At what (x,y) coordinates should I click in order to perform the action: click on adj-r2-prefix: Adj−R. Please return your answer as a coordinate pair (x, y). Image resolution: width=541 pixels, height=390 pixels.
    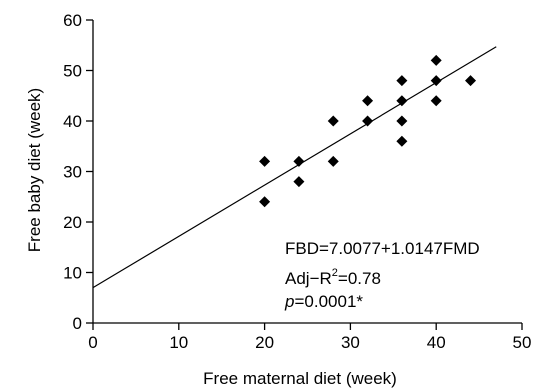
    Looking at the image, I should click on (308, 278).